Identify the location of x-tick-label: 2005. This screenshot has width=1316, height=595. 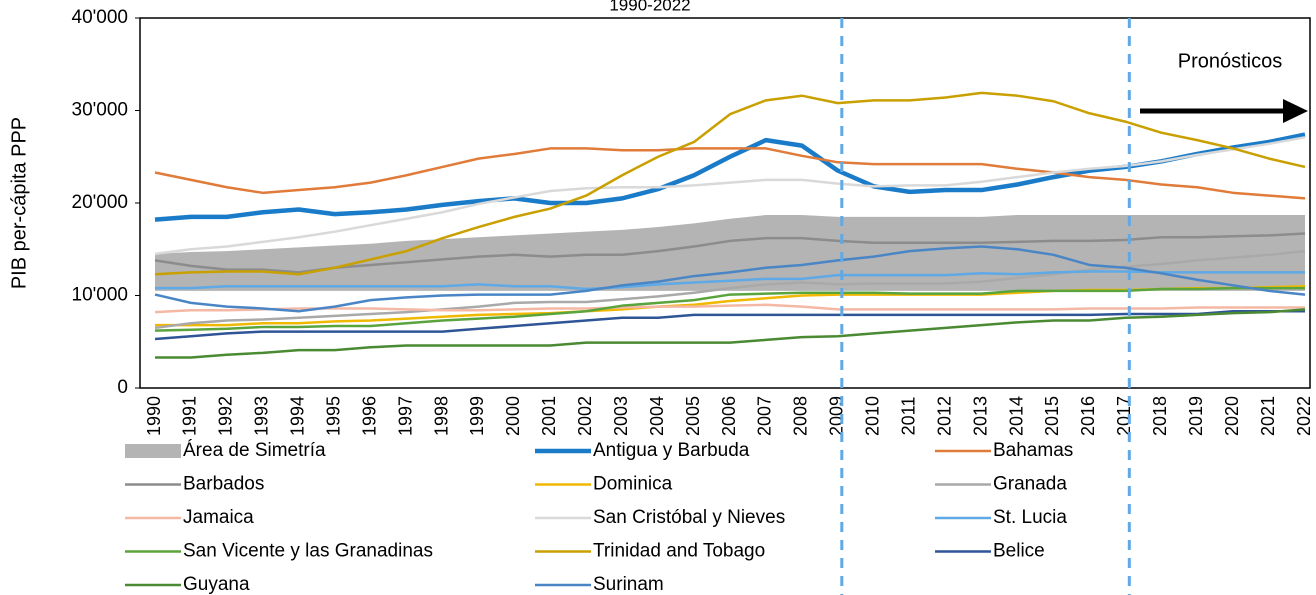
(693, 416).